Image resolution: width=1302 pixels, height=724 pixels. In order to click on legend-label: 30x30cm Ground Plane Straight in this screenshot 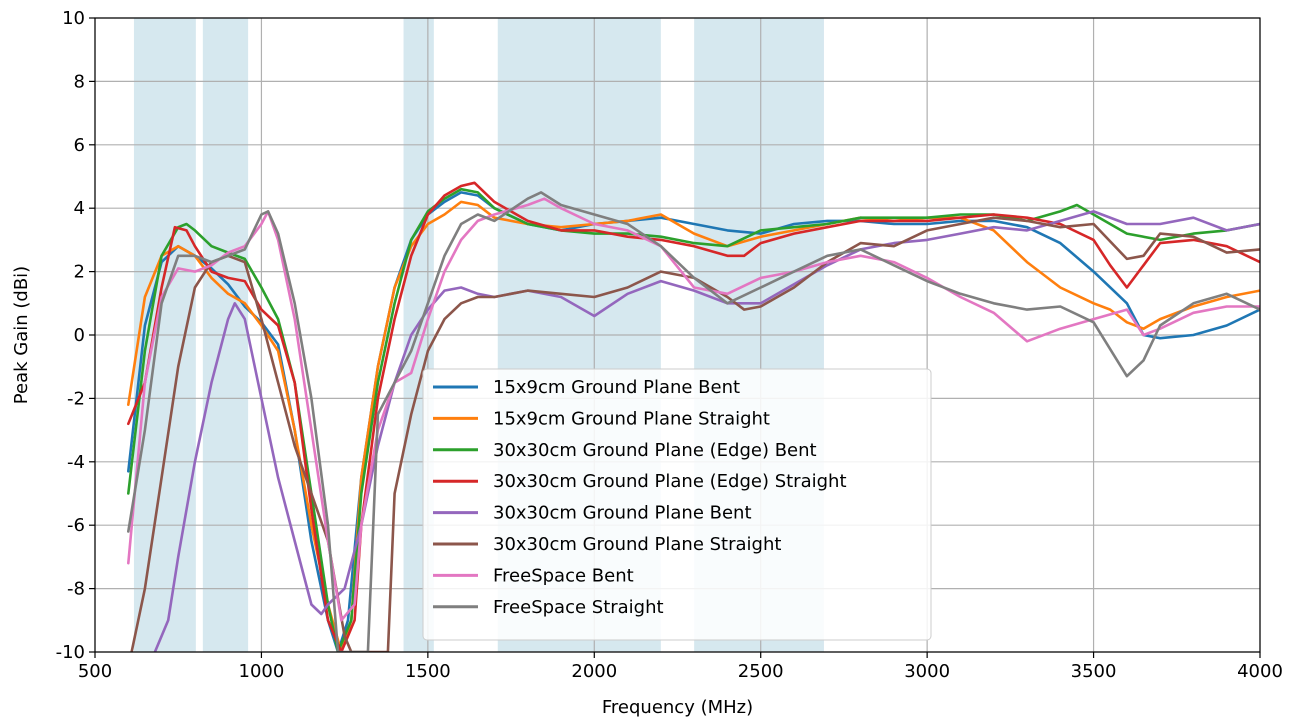, I will do `click(637, 544)`.